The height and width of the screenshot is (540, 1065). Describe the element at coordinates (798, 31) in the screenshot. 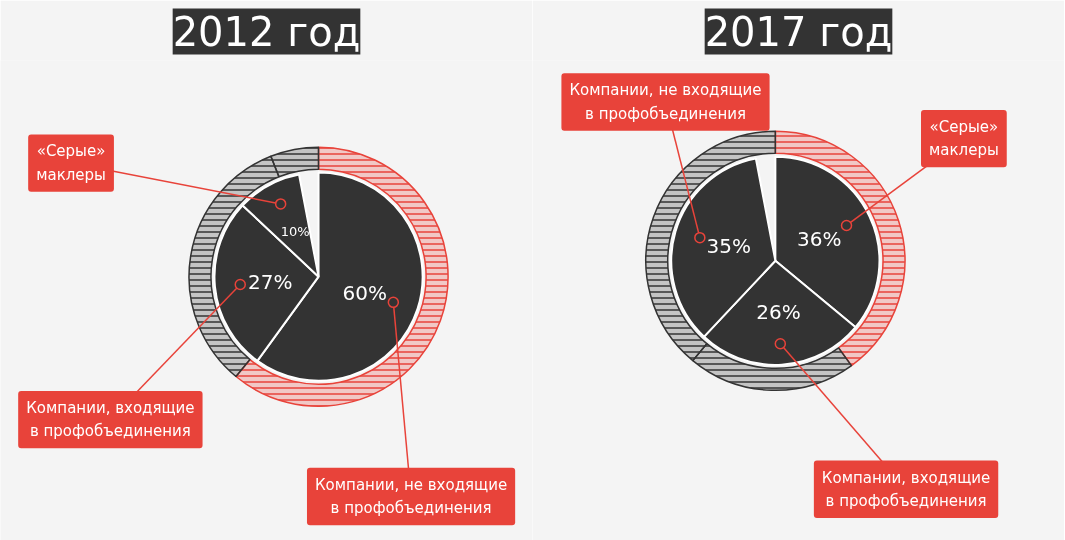

I see `chart-title: 2017 год` at that location.